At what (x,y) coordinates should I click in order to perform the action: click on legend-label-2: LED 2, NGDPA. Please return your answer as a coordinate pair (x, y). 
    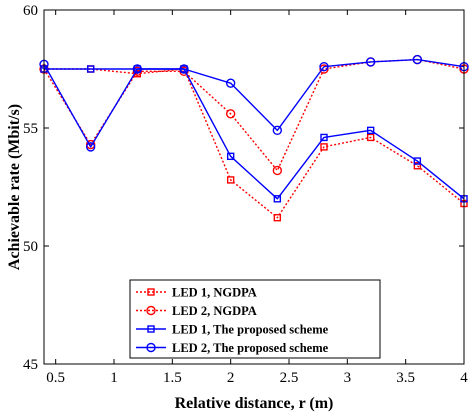
    Looking at the image, I should click on (214, 311).